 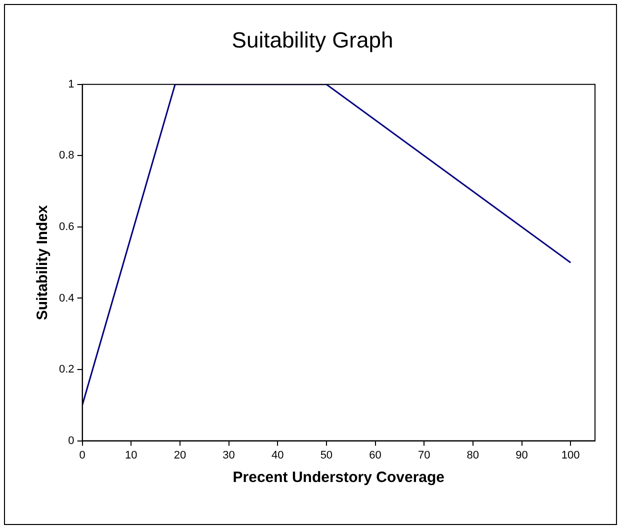 I want to click on x-tick-label: 70, so click(x=424, y=455).